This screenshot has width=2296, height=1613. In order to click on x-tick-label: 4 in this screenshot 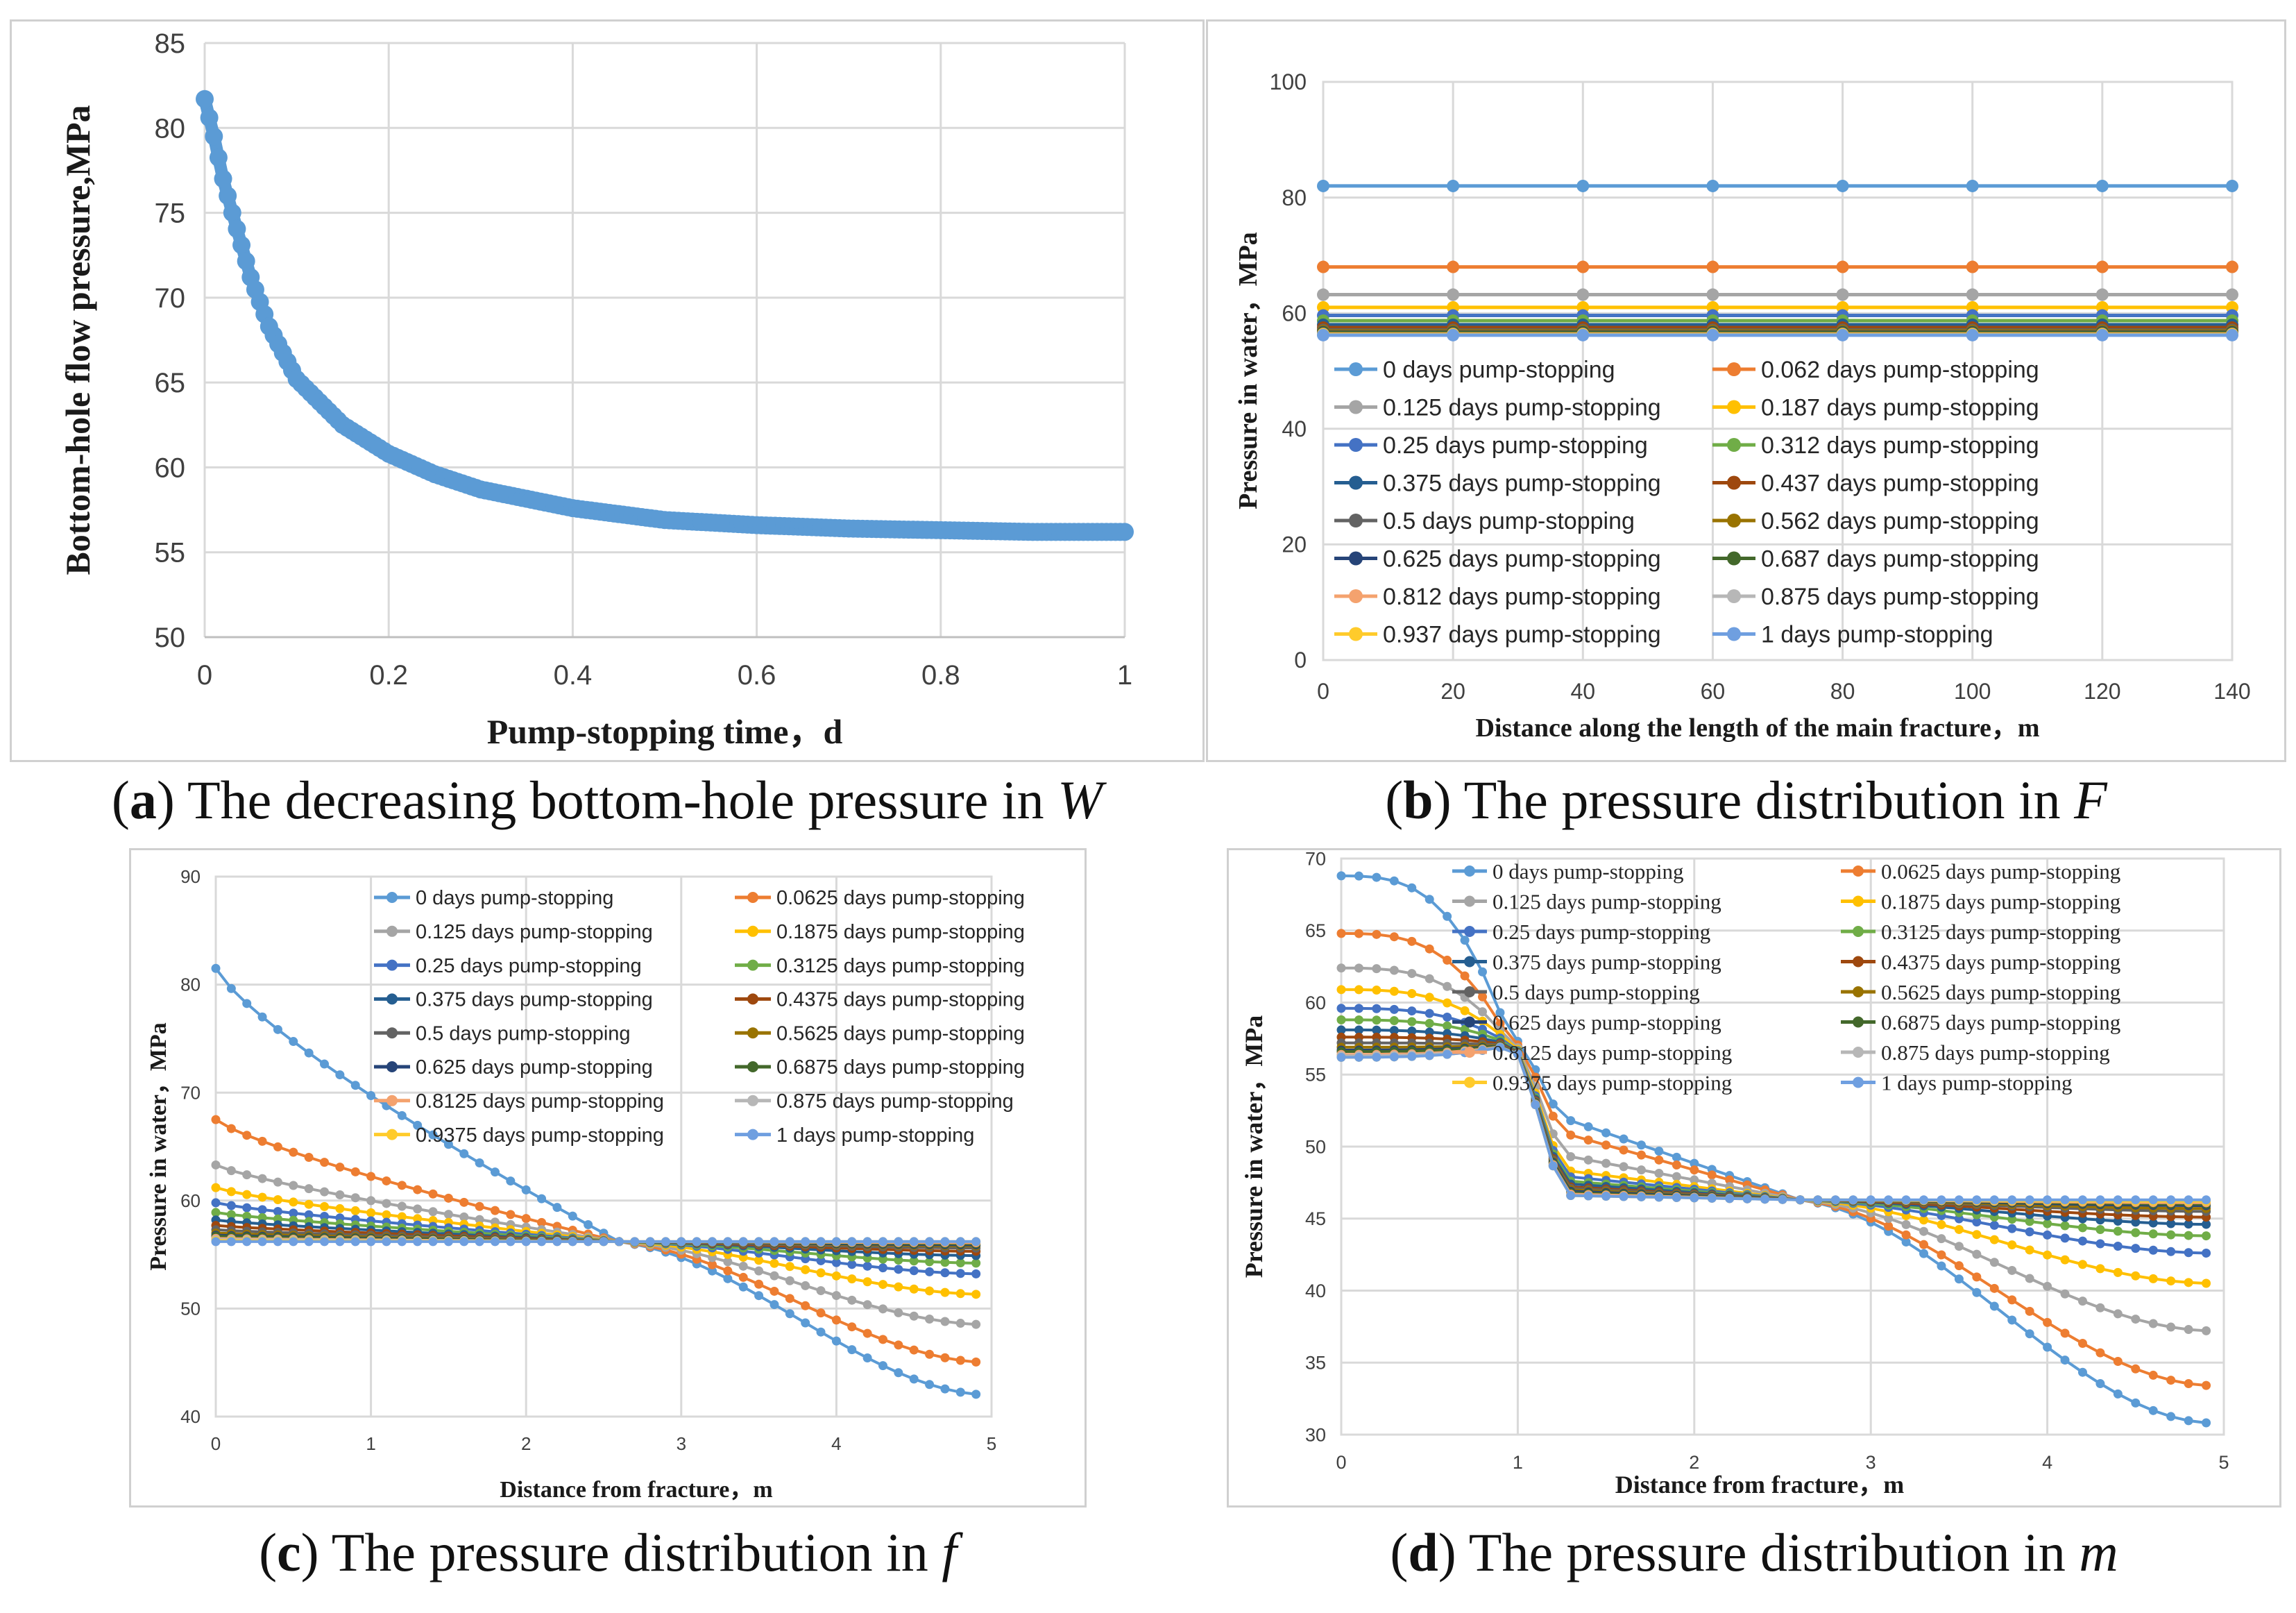, I will do `click(836, 1443)`.